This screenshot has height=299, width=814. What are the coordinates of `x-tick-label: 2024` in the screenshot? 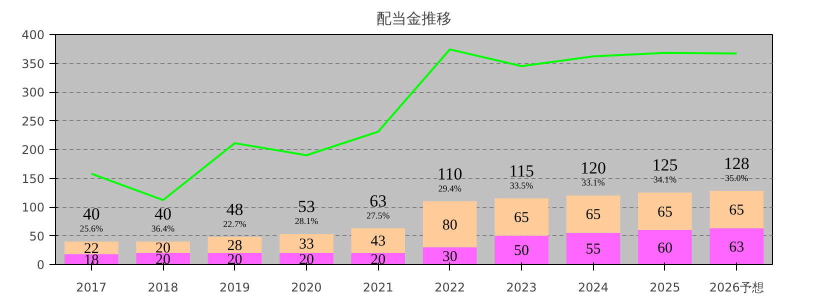 It's located at (593, 287).